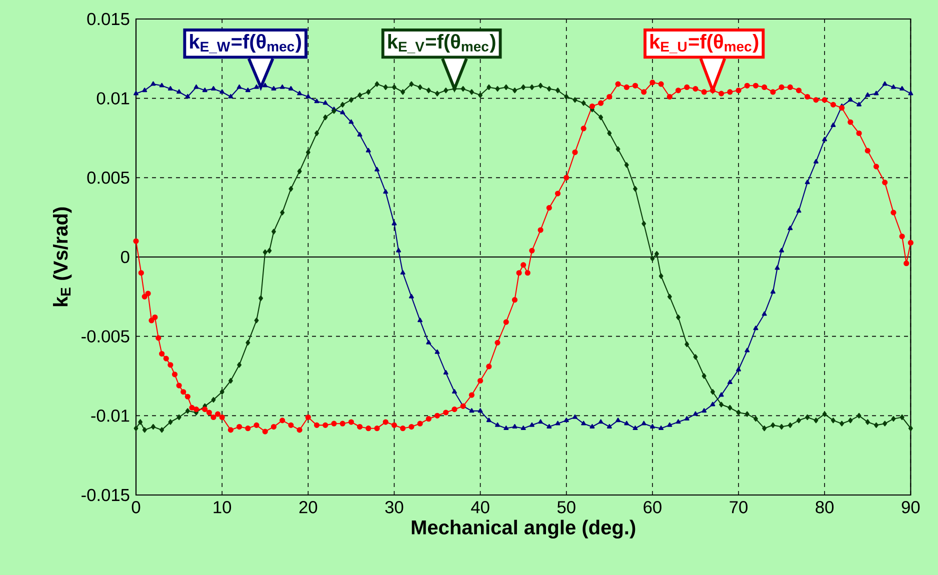 The width and height of the screenshot is (938, 575). What do you see at coordinates (136, 507) in the screenshot?
I see `x-tick-label: 0` at bounding box center [136, 507].